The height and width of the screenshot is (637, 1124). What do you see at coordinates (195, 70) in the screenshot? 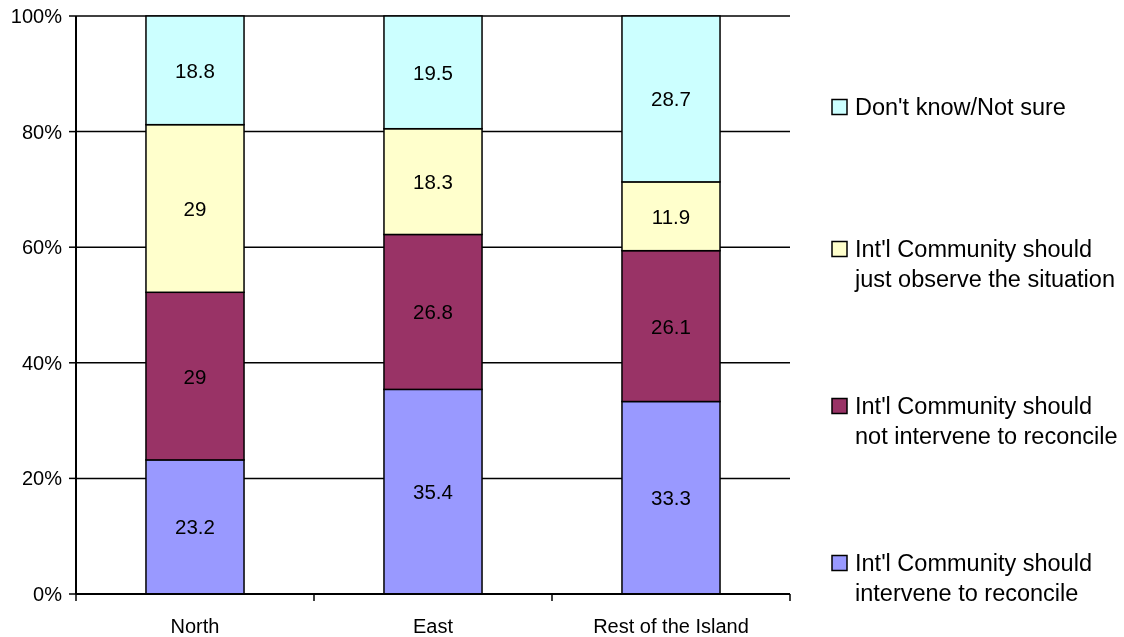
I see `data-label: 18.8` at bounding box center [195, 70].